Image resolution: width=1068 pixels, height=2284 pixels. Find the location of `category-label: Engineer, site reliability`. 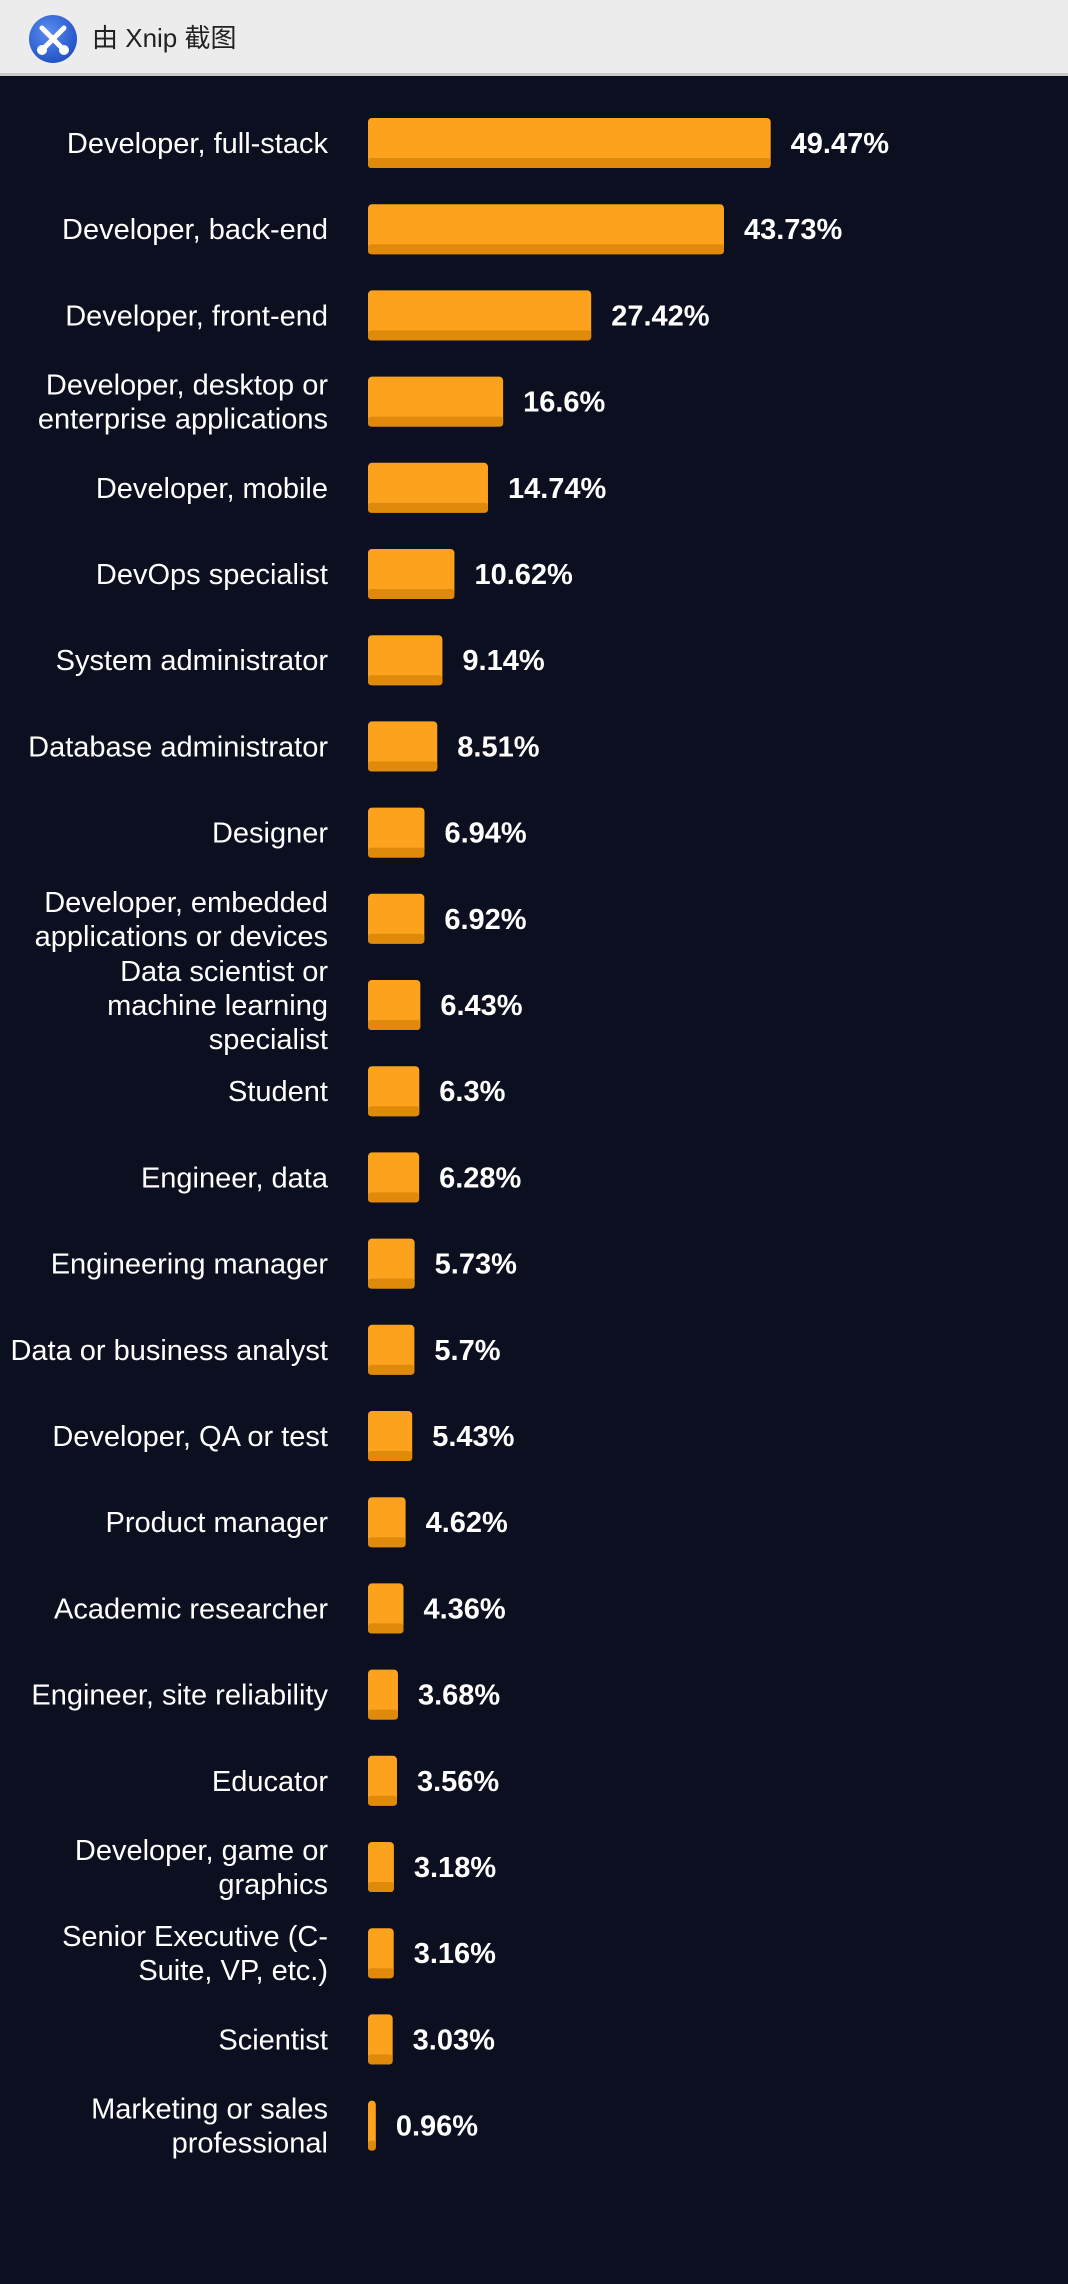

category-label: Engineer, site reliability is located at coordinates (179, 1696).